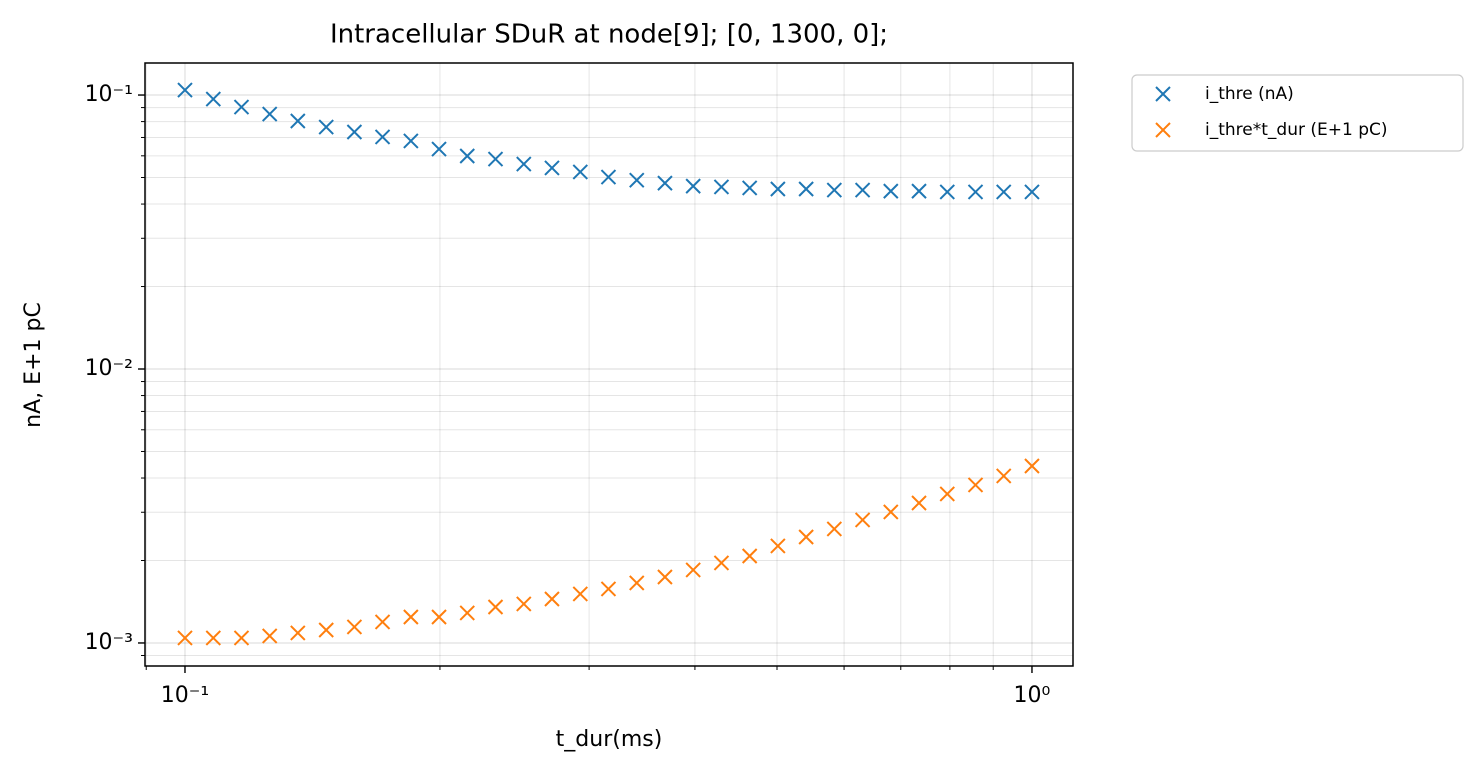 This screenshot has height=776, width=1483. I want to click on x-tick-label: 10⁻¹, so click(185, 695).